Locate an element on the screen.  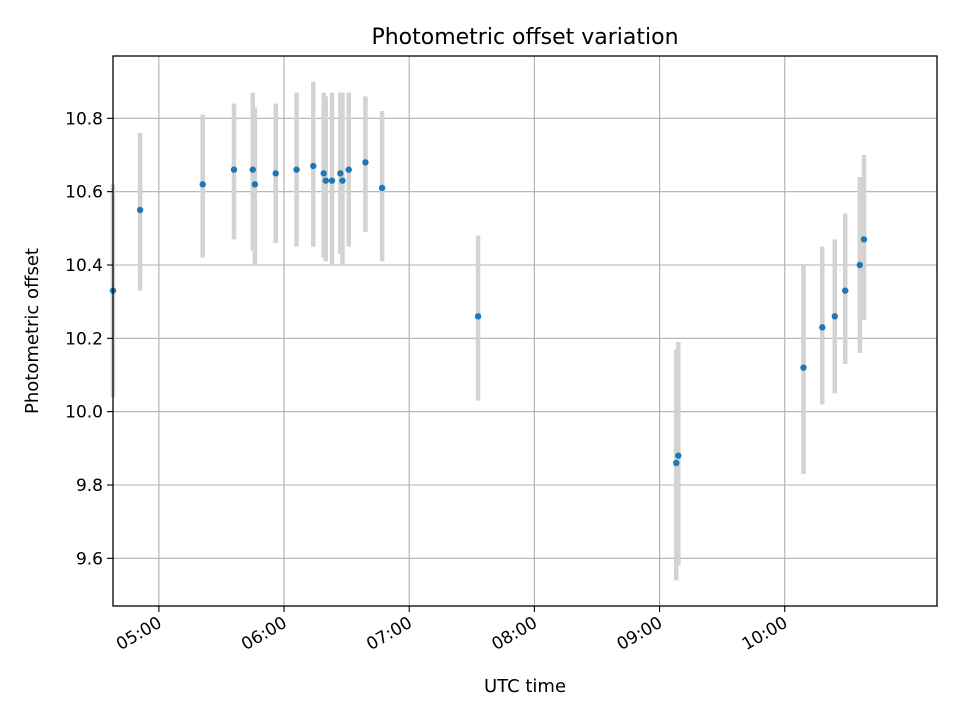
y-tick-label: 9.8 is located at coordinates (89, 486).